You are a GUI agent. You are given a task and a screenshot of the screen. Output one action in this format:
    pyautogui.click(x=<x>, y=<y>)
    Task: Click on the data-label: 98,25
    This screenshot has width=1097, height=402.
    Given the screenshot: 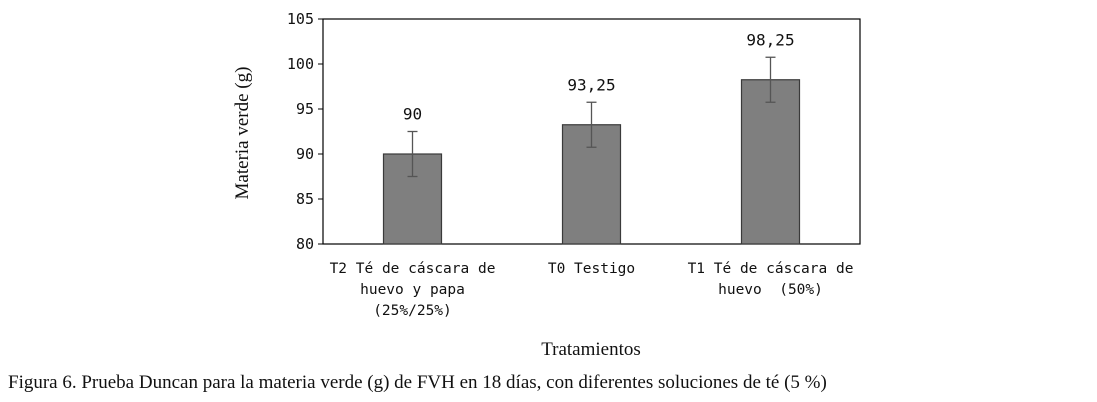 What is the action you would take?
    pyautogui.click(x=770, y=39)
    